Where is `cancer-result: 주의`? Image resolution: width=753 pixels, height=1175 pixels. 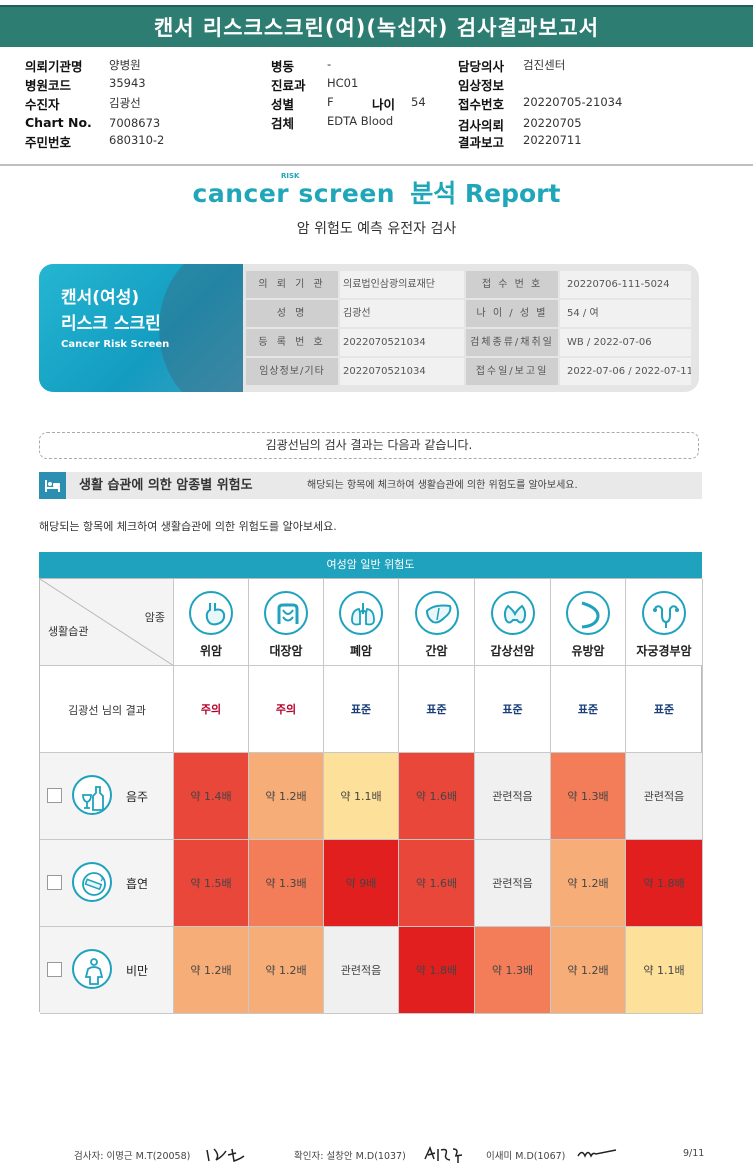 cancer-result: 주의 is located at coordinates (286, 709).